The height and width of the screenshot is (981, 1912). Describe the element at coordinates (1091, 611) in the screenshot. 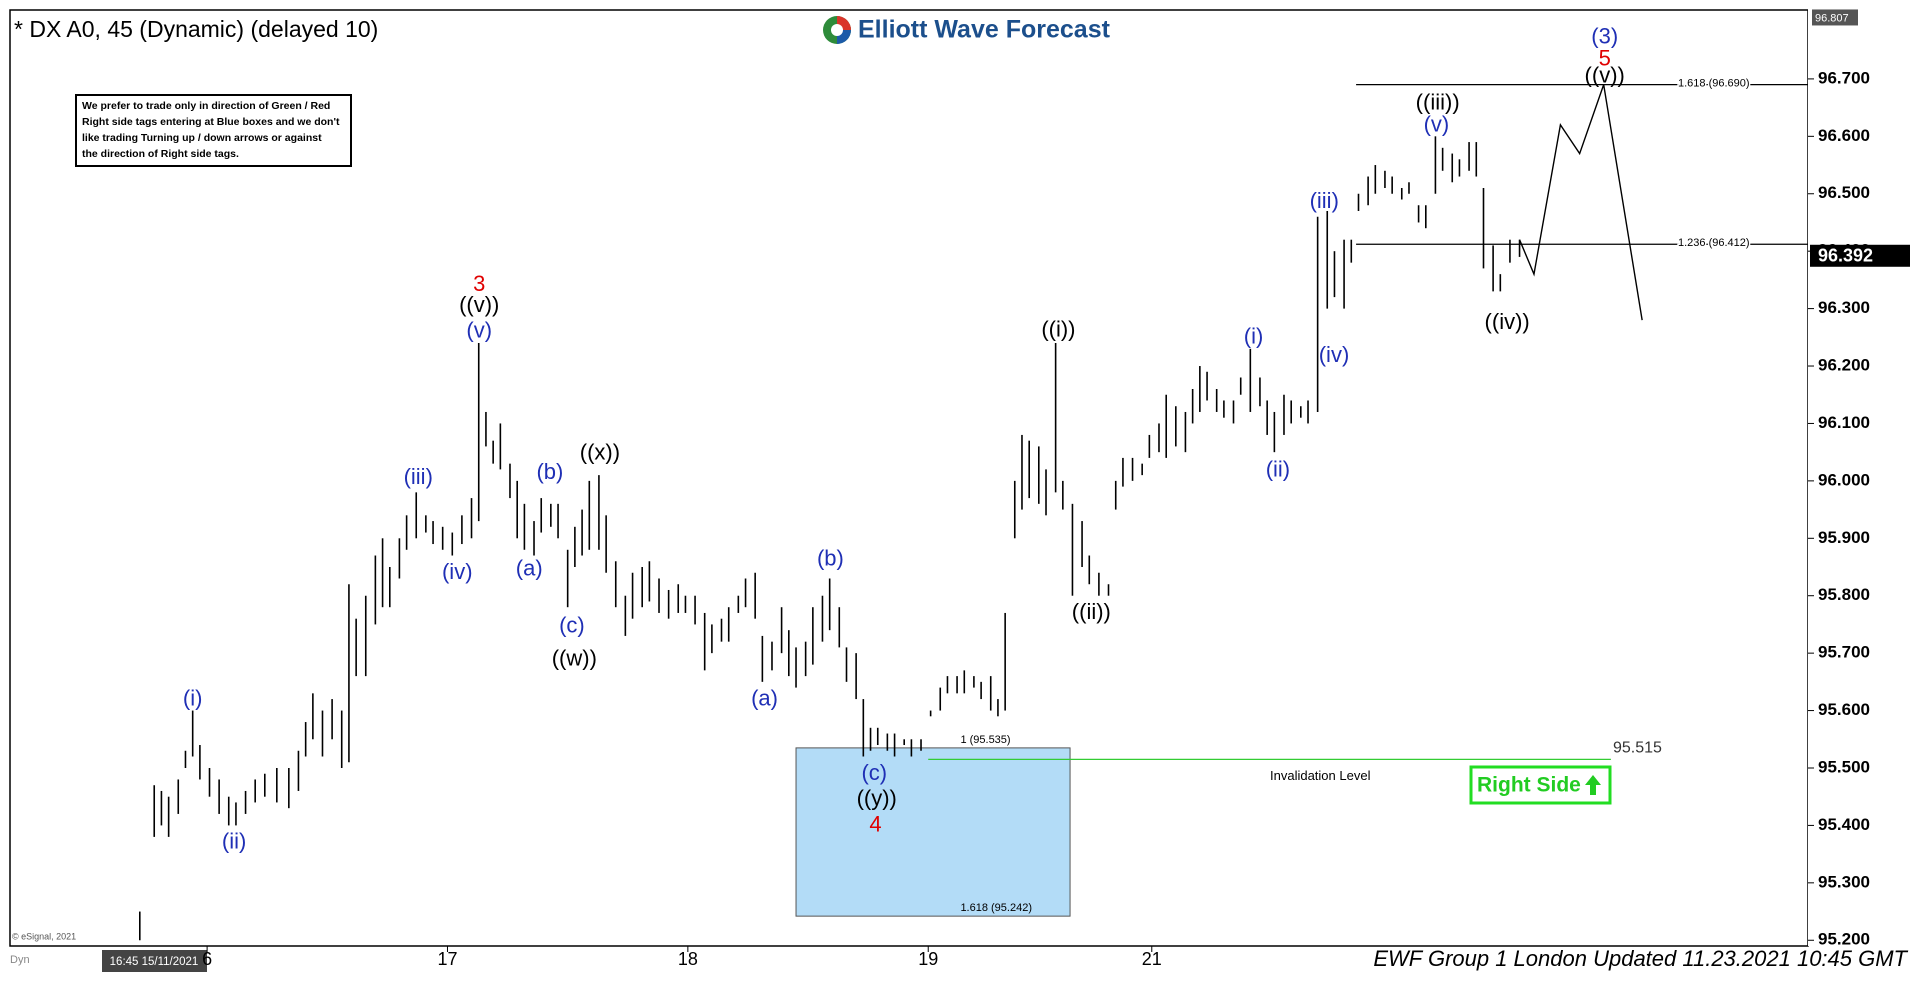

I see `wave-label: ((ii))` at that location.